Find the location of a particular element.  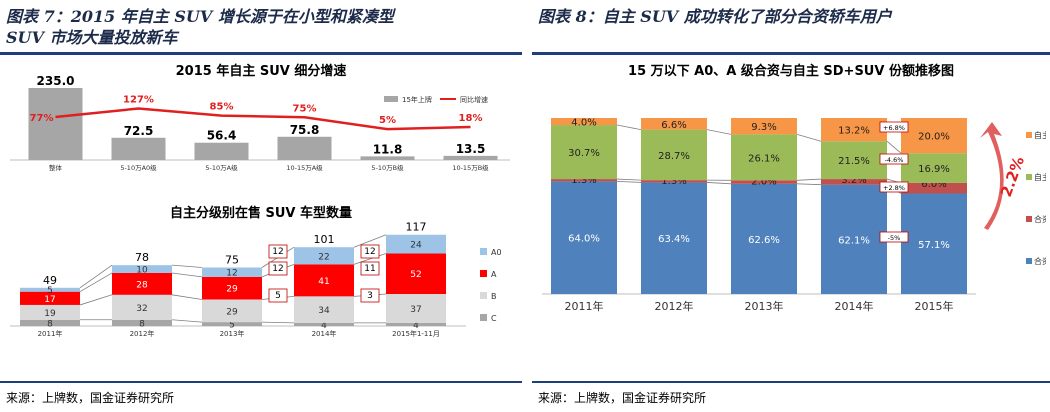

data-label-合资SUV-1: 1.3% is located at coordinates (673, 181).